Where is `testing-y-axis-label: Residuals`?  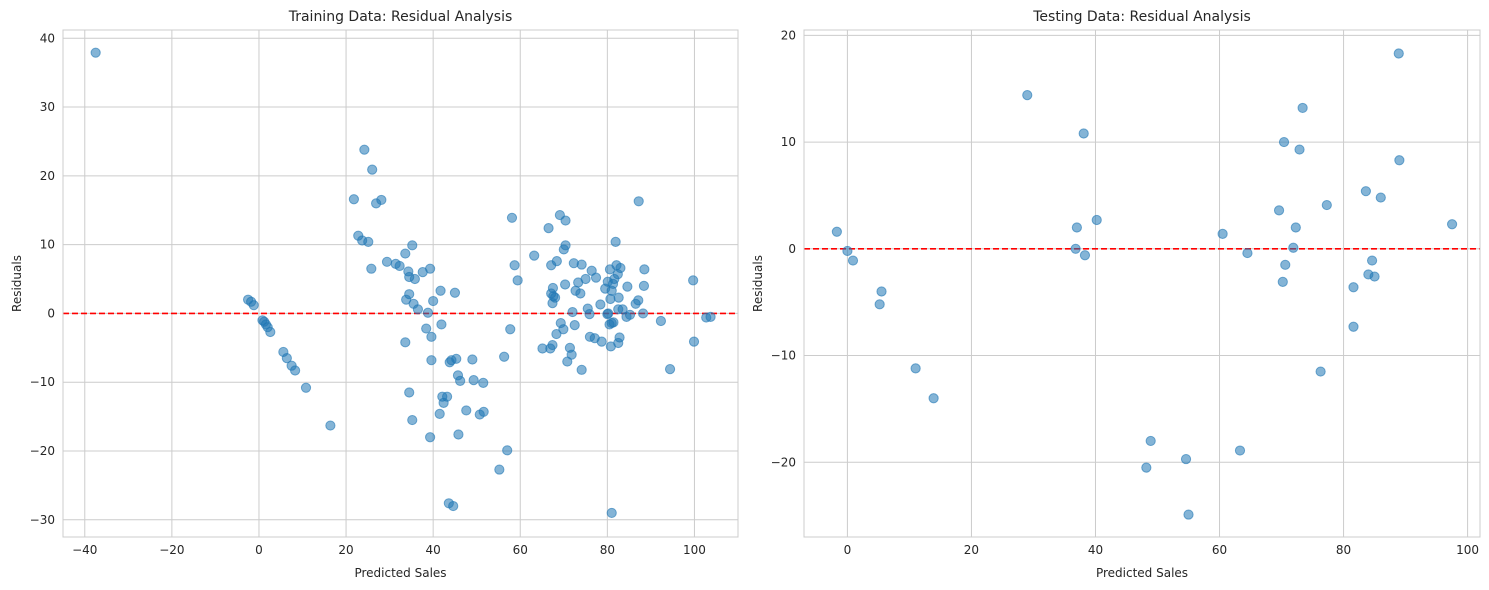
testing-y-axis-label: Residuals is located at coordinates (758, 283).